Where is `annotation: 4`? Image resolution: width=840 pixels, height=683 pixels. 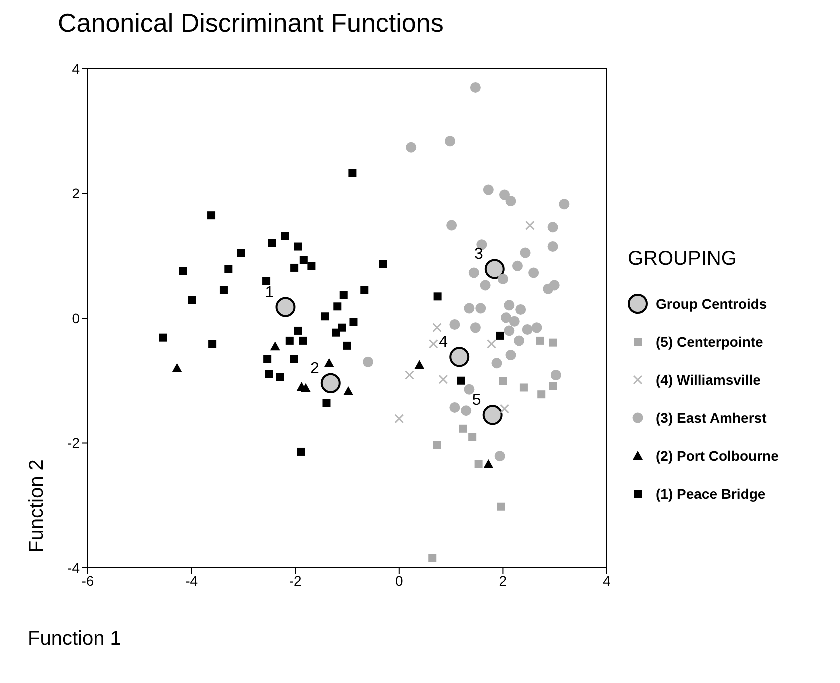 annotation: 4 is located at coordinates (443, 343).